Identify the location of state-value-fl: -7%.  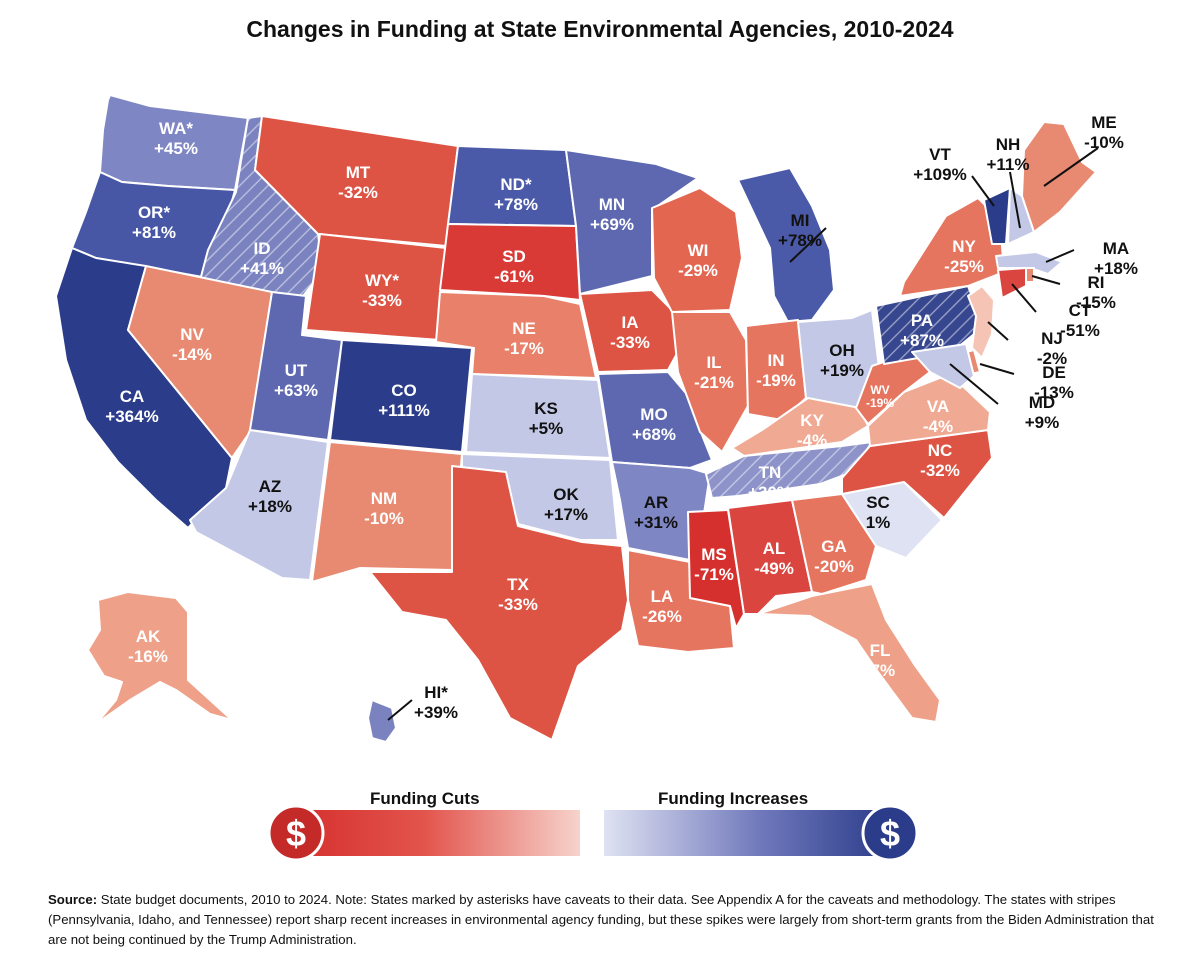
(880, 670).